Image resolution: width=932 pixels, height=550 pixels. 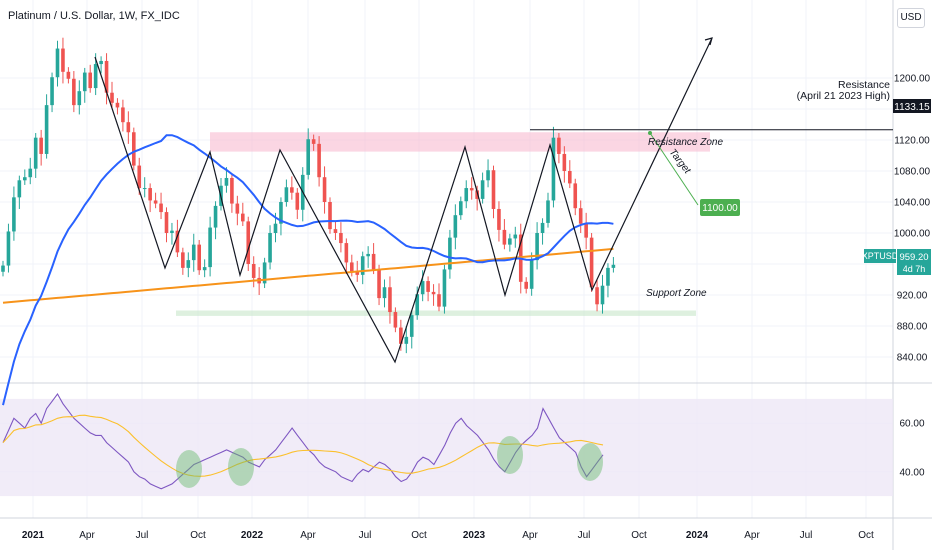 What do you see at coordinates (436, 313) in the screenshot?
I see `support-zone-band` at bounding box center [436, 313].